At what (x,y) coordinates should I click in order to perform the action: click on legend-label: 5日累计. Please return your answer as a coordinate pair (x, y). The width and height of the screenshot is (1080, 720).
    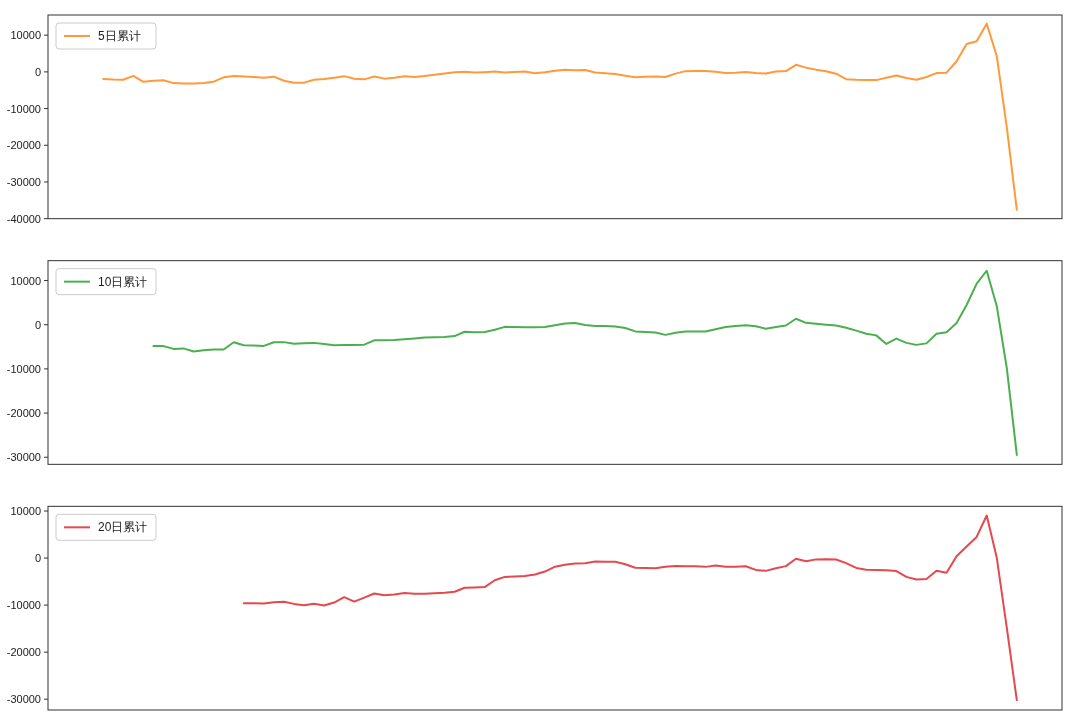
    Looking at the image, I should click on (119, 36).